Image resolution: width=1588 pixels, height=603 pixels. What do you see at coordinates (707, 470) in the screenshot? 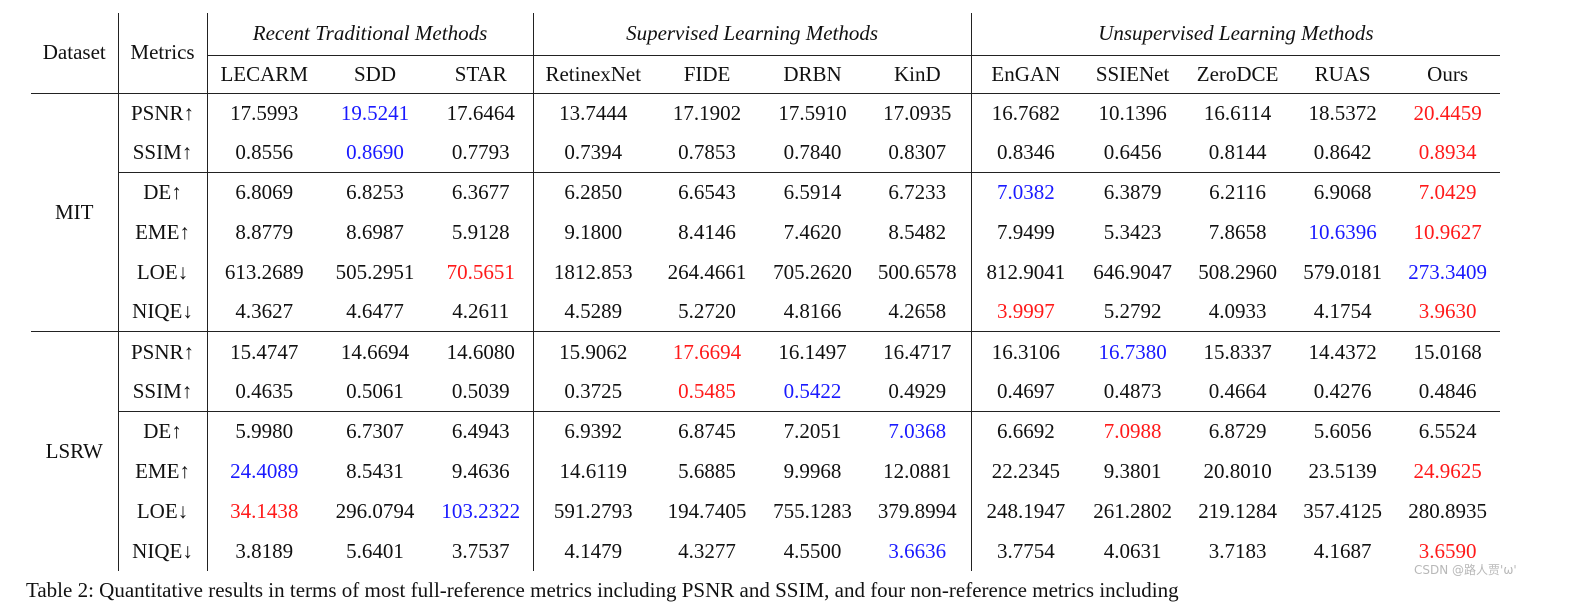
I see `value-cell: 5.6885` at bounding box center [707, 470].